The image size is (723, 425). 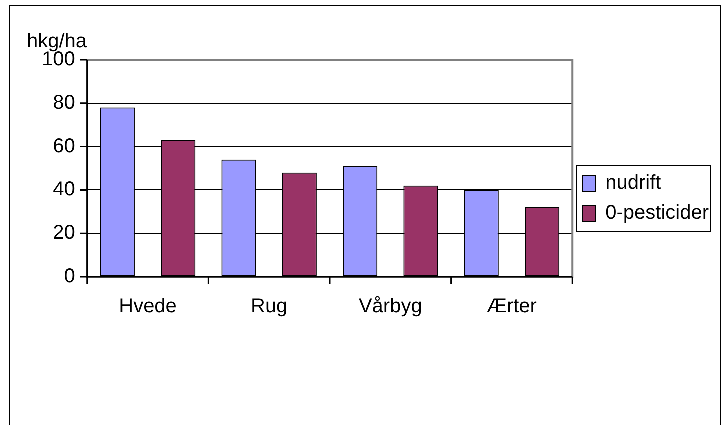 What do you see at coordinates (269, 307) in the screenshot?
I see `x-tick-label: Rug` at bounding box center [269, 307].